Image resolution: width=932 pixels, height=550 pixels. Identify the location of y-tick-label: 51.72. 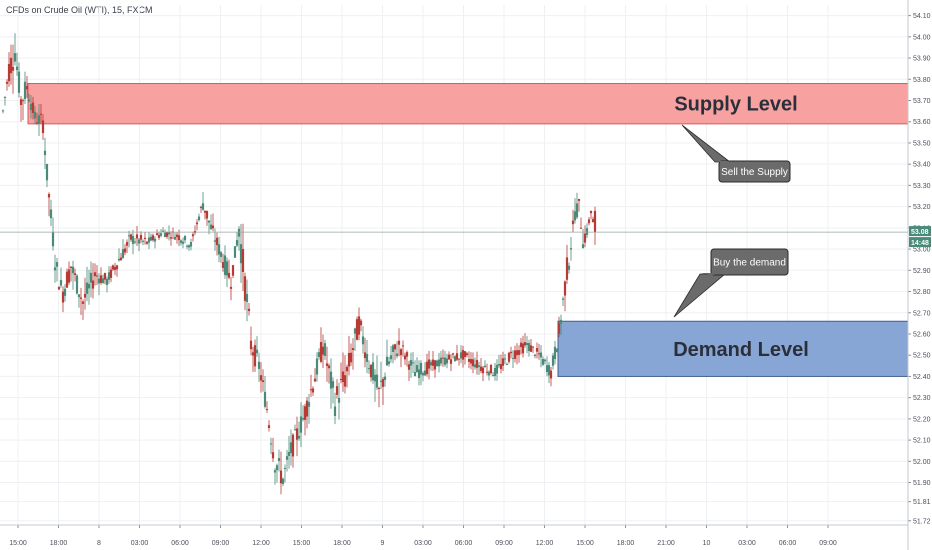
(922, 521).